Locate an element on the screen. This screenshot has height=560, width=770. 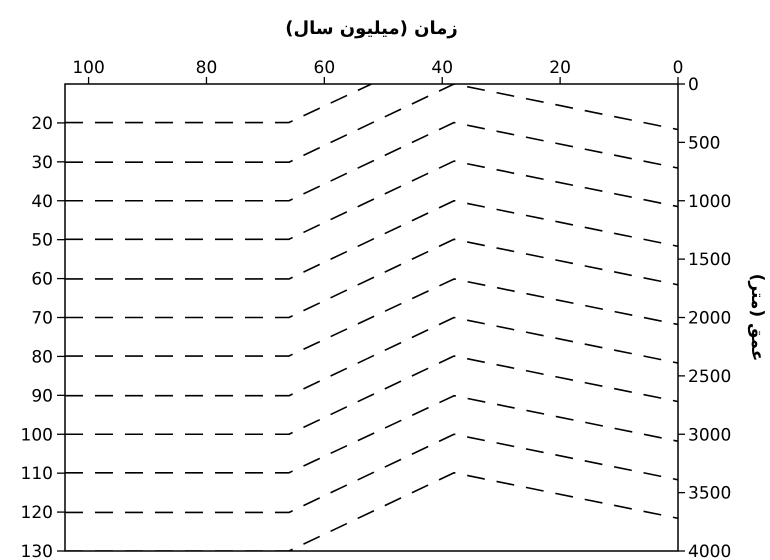
y2-tick-label: 130 is located at coordinates (36, 551).